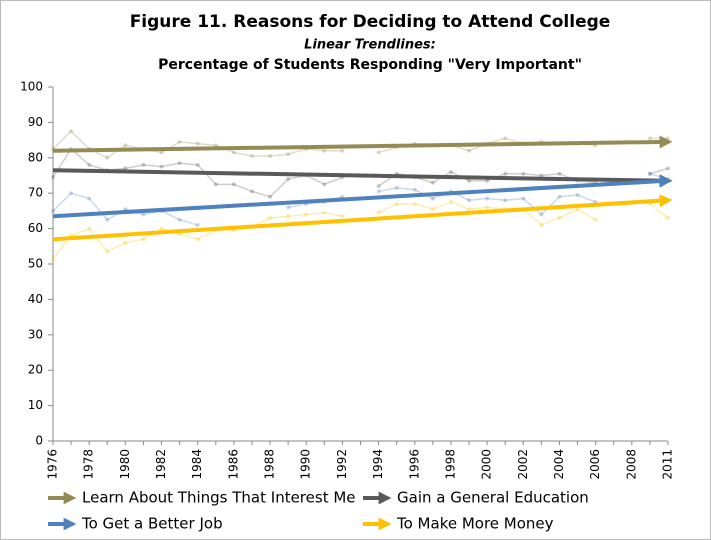  What do you see at coordinates (378, 464) in the screenshot?
I see `x-tick-label: 1994` at bounding box center [378, 464].